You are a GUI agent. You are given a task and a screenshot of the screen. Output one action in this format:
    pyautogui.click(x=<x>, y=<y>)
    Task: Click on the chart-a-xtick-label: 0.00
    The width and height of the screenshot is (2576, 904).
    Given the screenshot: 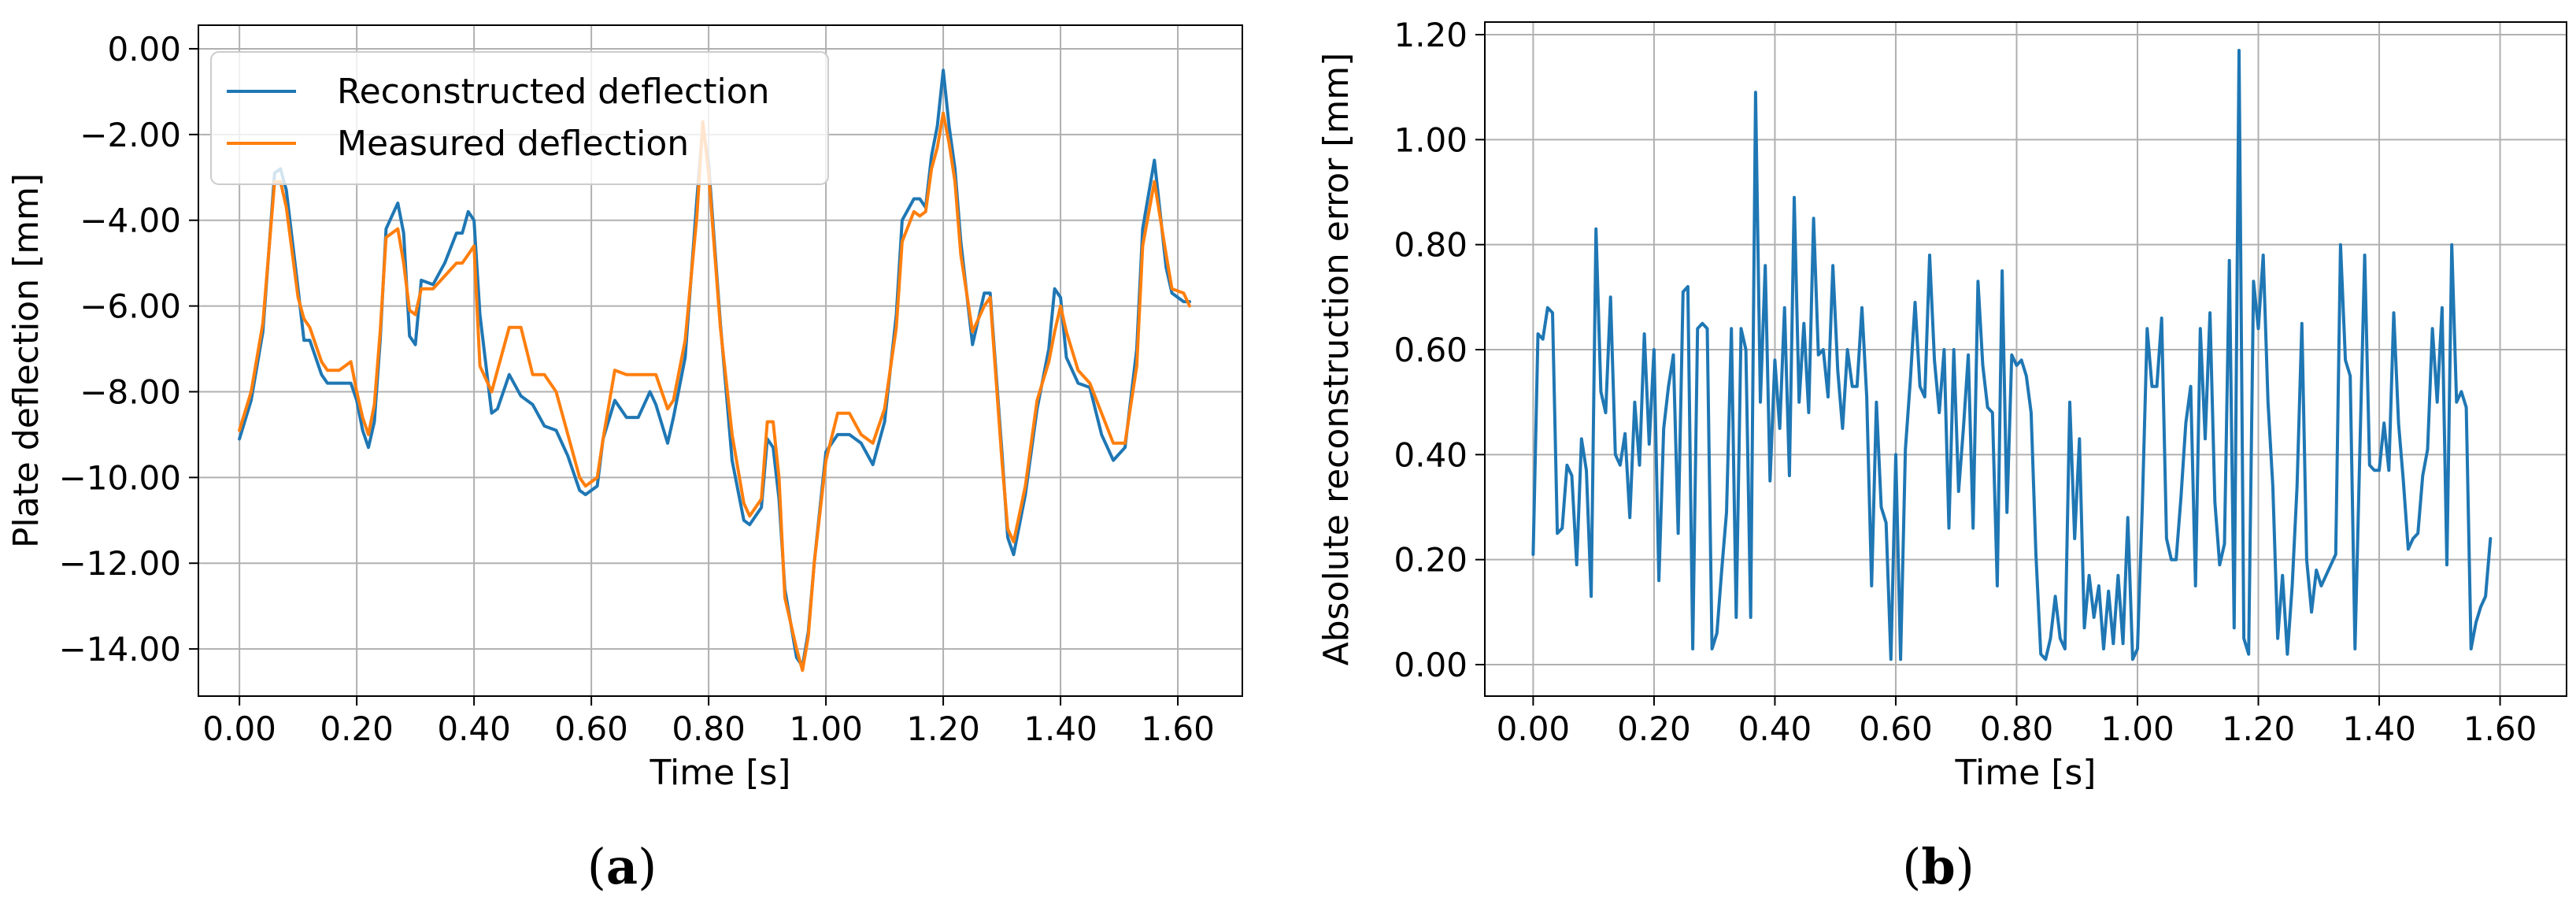 What is the action you would take?
    pyautogui.click(x=239, y=728)
    